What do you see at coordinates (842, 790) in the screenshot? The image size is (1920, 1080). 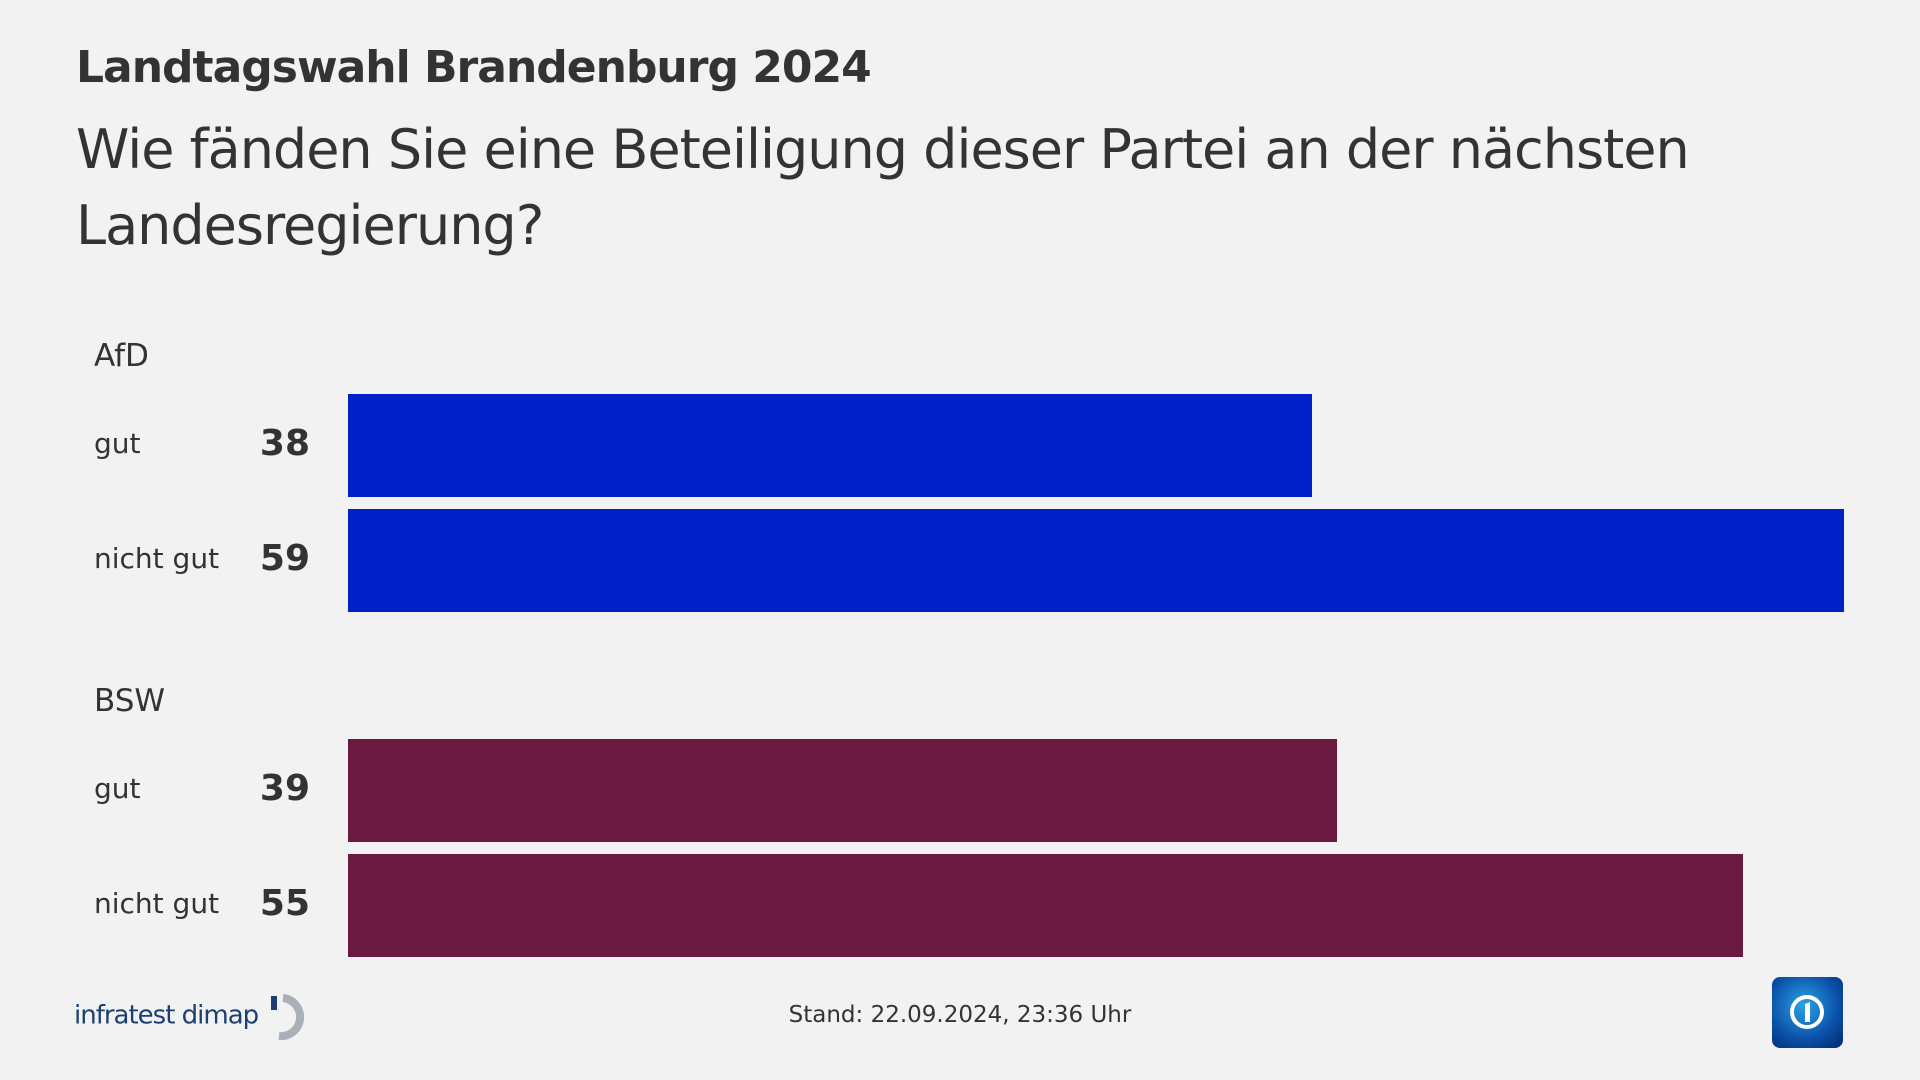 I see `bar-bsw-gut` at bounding box center [842, 790].